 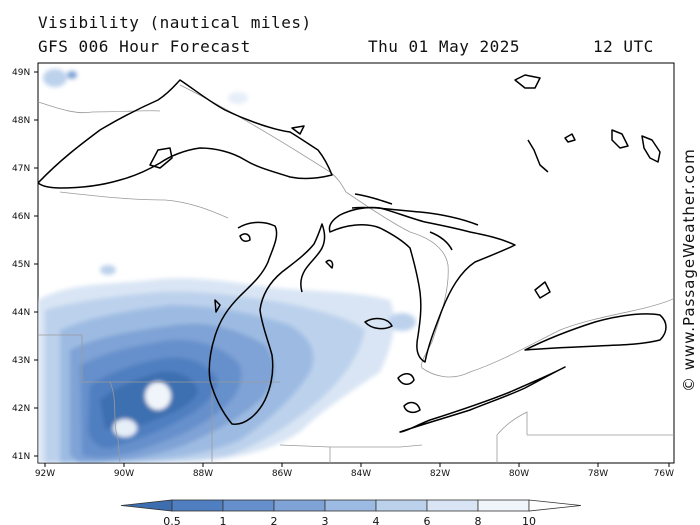 What do you see at coordinates (144, 46) in the screenshot?
I see `forecast-model: GFS 006 Hour Forecast` at bounding box center [144, 46].